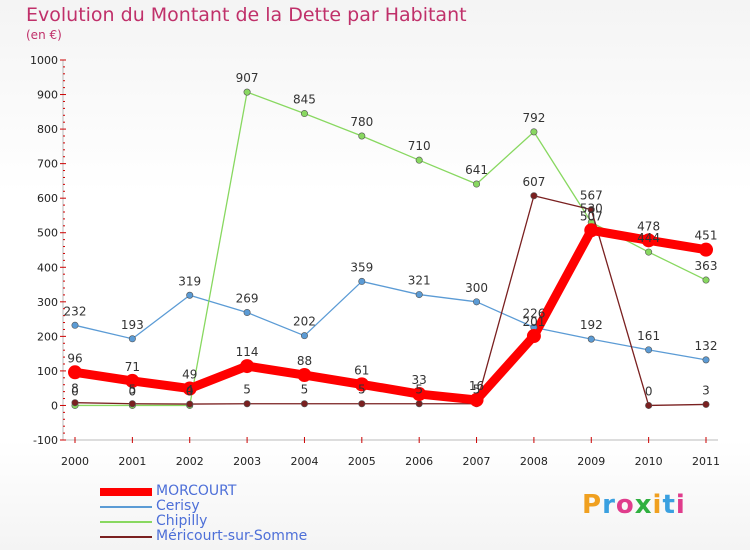 Image resolution: width=750 pixels, height=550 pixels. I want to click on data-label: 71, so click(132, 367).